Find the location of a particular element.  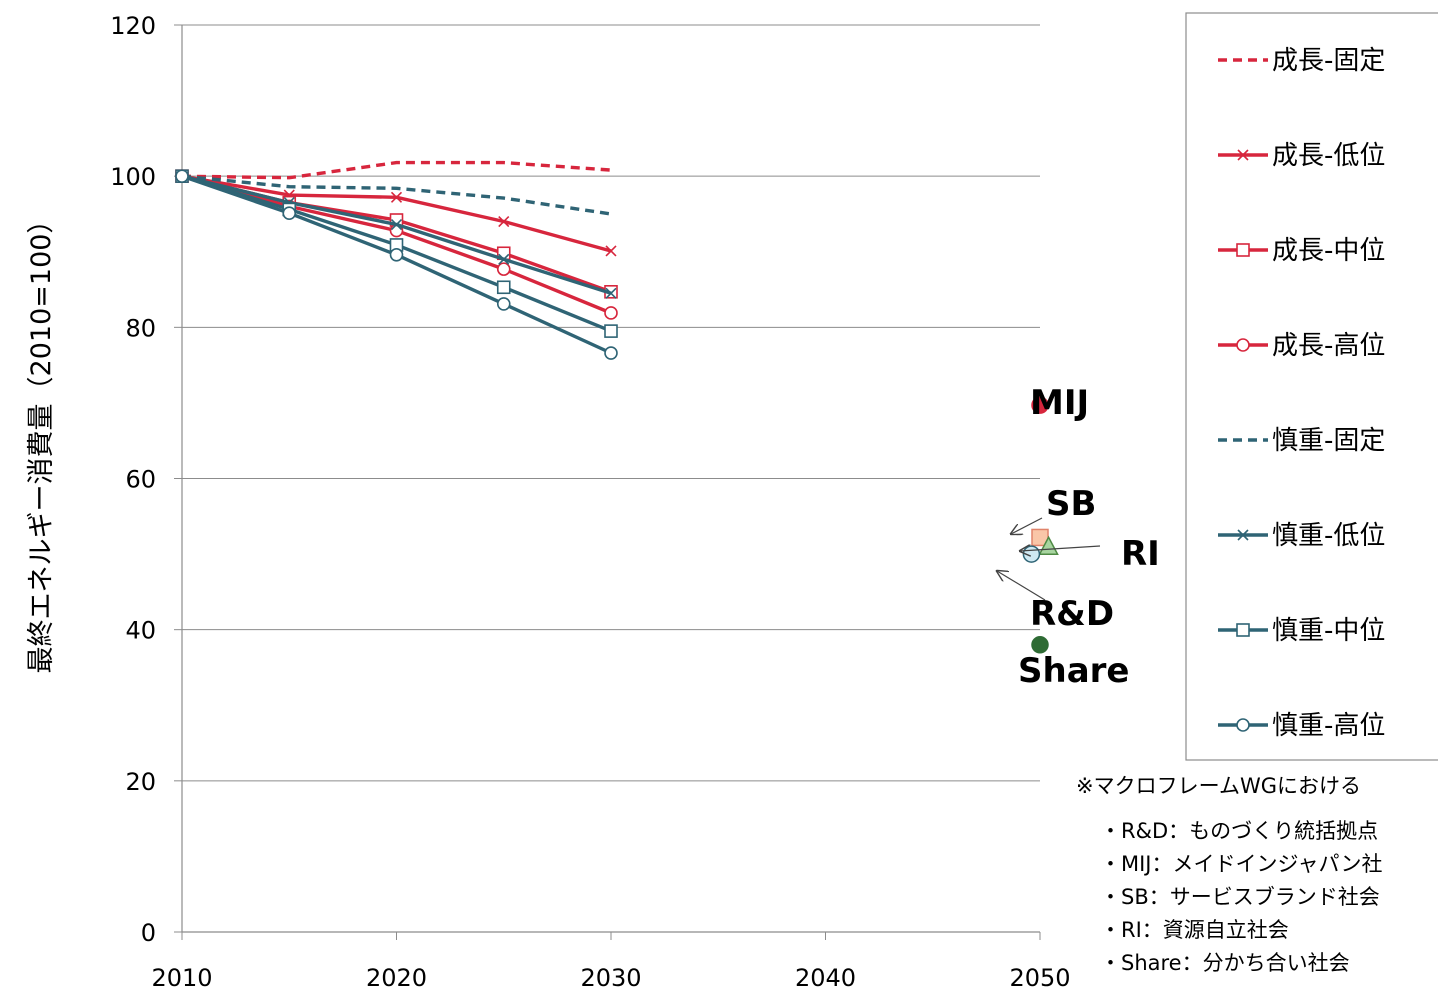

series-慎重-高位 is located at coordinates (396, 264).